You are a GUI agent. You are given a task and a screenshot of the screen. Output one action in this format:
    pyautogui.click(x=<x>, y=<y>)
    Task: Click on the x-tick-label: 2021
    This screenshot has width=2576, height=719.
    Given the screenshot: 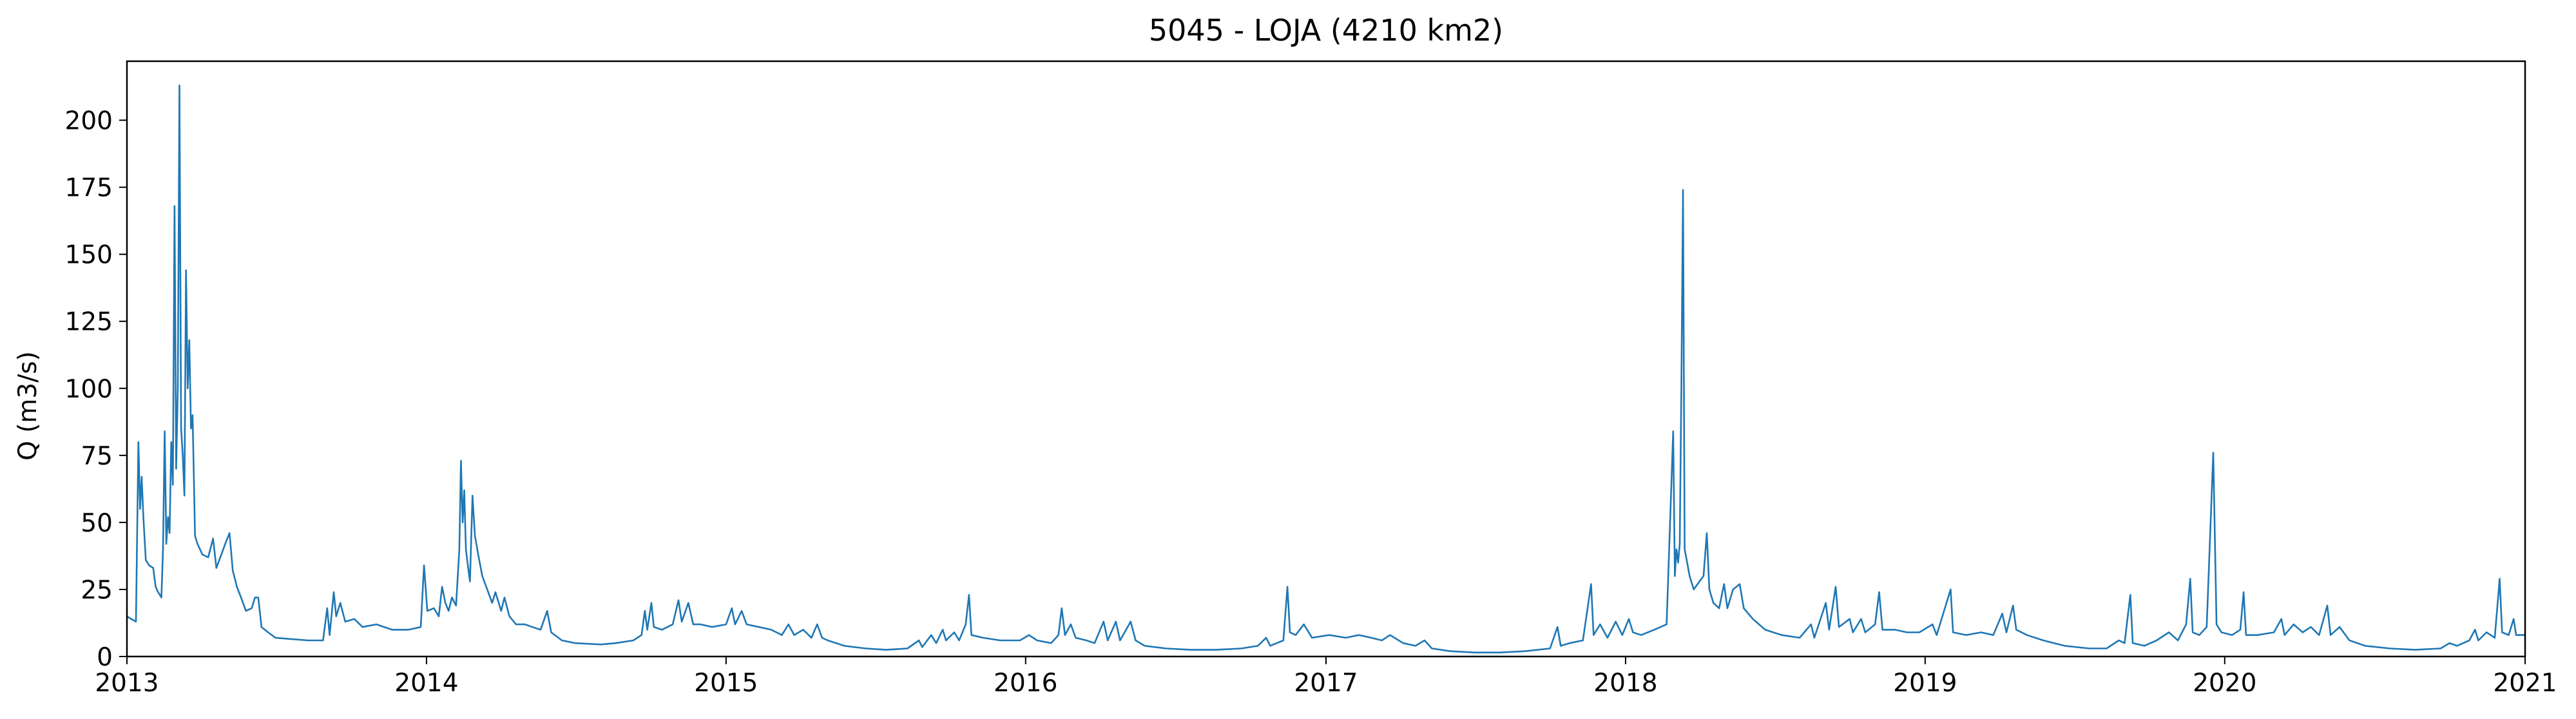 What is the action you would take?
    pyautogui.click(x=2525, y=683)
    